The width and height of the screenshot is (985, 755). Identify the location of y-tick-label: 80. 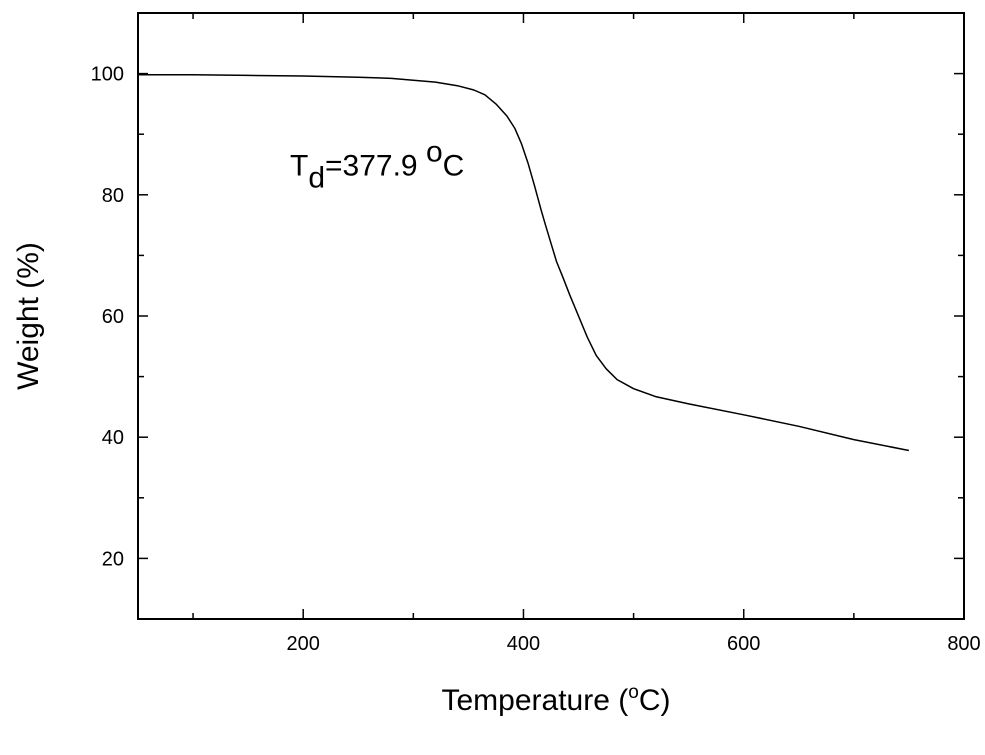
(113, 196).